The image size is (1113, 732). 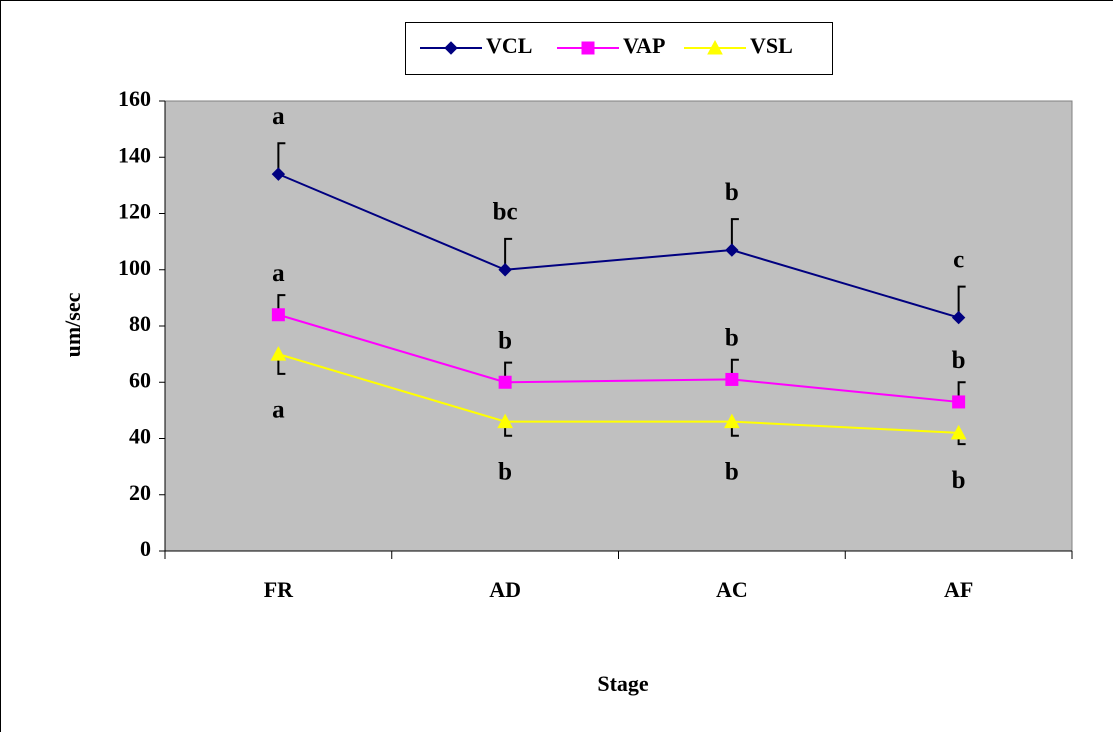 I want to click on y-tick-label: 60, so click(x=140, y=379).